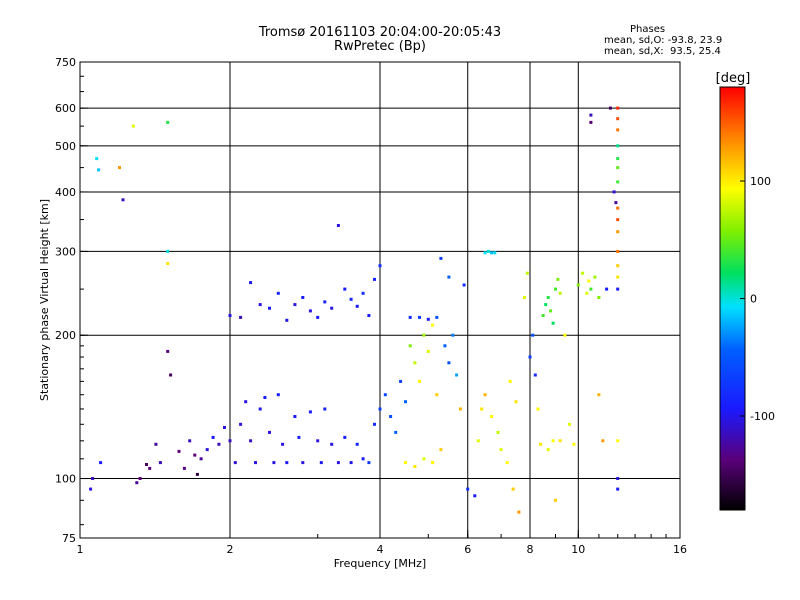 The width and height of the screenshot is (800, 600). What do you see at coordinates (380, 46) in the screenshot?
I see `chart-subtitle: RwPretec (Bp)` at bounding box center [380, 46].